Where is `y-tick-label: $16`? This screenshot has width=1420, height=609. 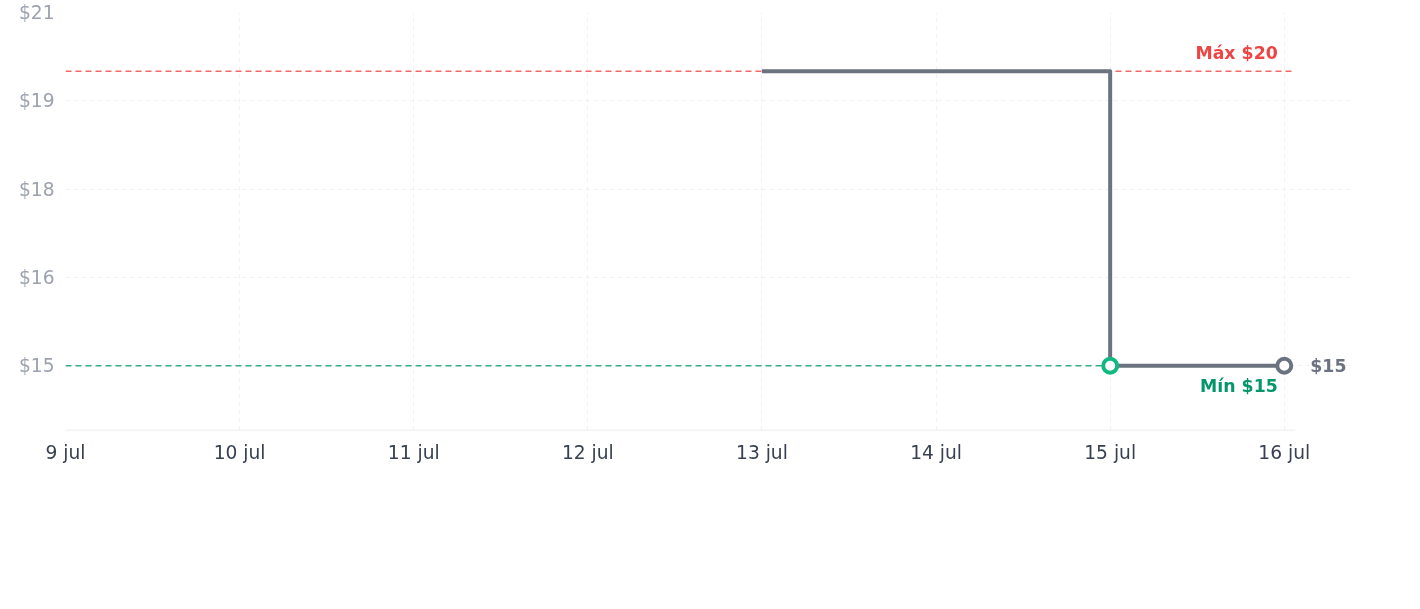 y-tick-label: $16 is located at coordinates (36, 277).